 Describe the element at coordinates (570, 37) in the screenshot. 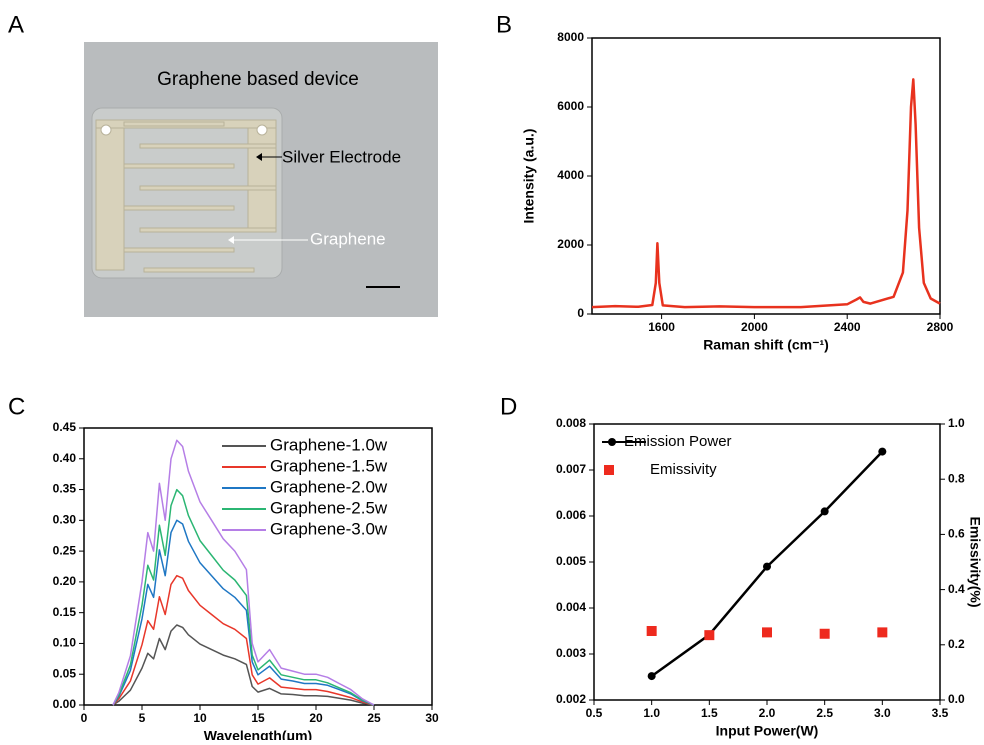

I see `y-tick-label: 8000` at that location.